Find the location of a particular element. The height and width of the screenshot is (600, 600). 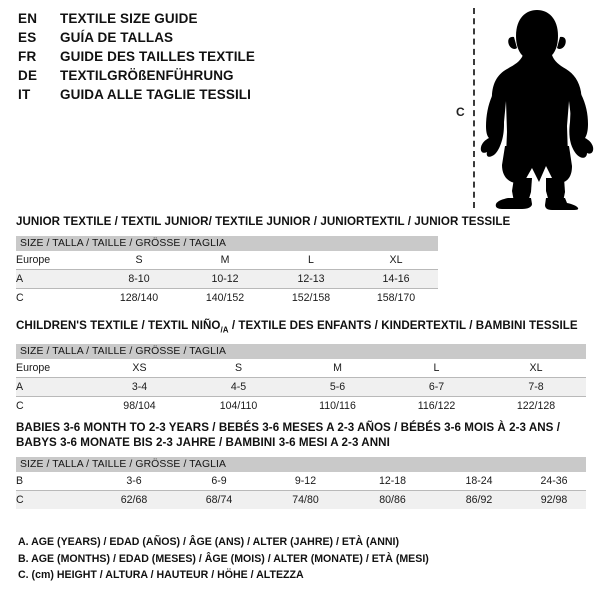

language-code-it: IT is located at coordinates (24, 94).